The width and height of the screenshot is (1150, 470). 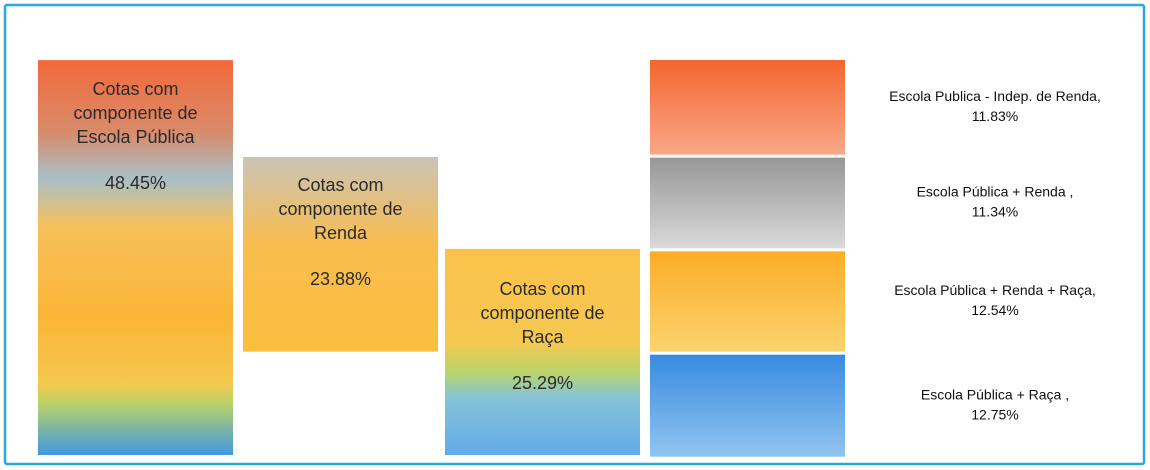 I want to click on column-value: 25.29%, so click(x=542, y=383).